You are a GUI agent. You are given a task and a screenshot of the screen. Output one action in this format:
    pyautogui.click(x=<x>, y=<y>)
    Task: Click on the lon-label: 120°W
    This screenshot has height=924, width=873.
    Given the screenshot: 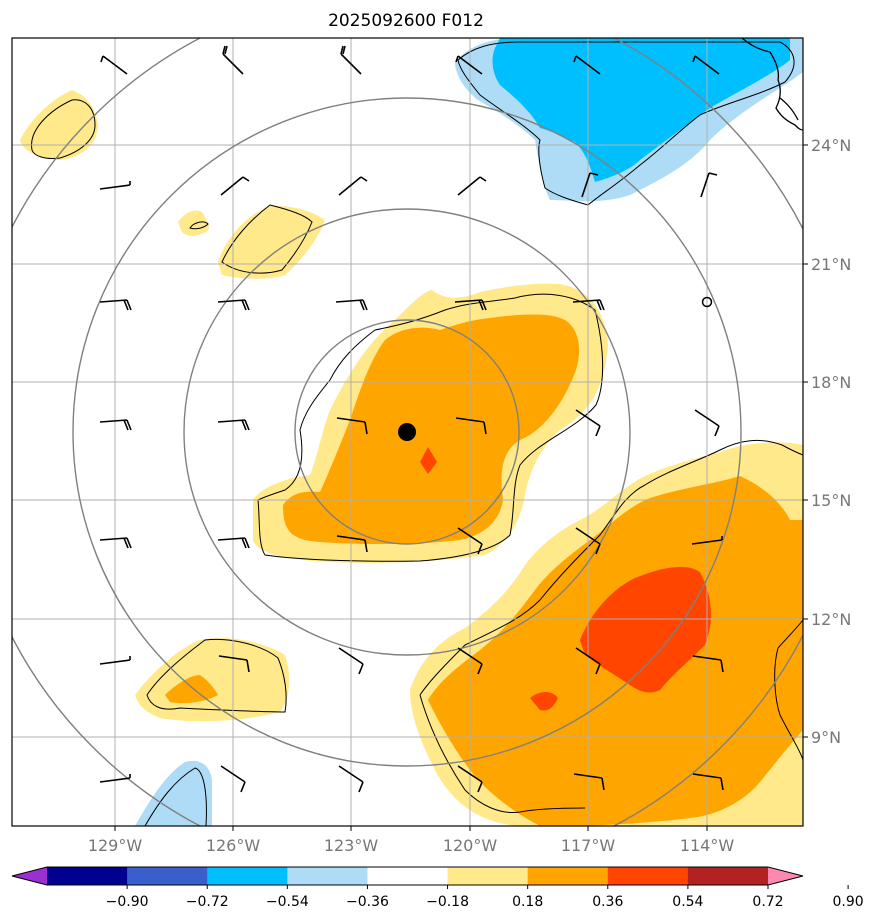 What is the action you would take?
    pyautogui.click(x=470, y=845)
    